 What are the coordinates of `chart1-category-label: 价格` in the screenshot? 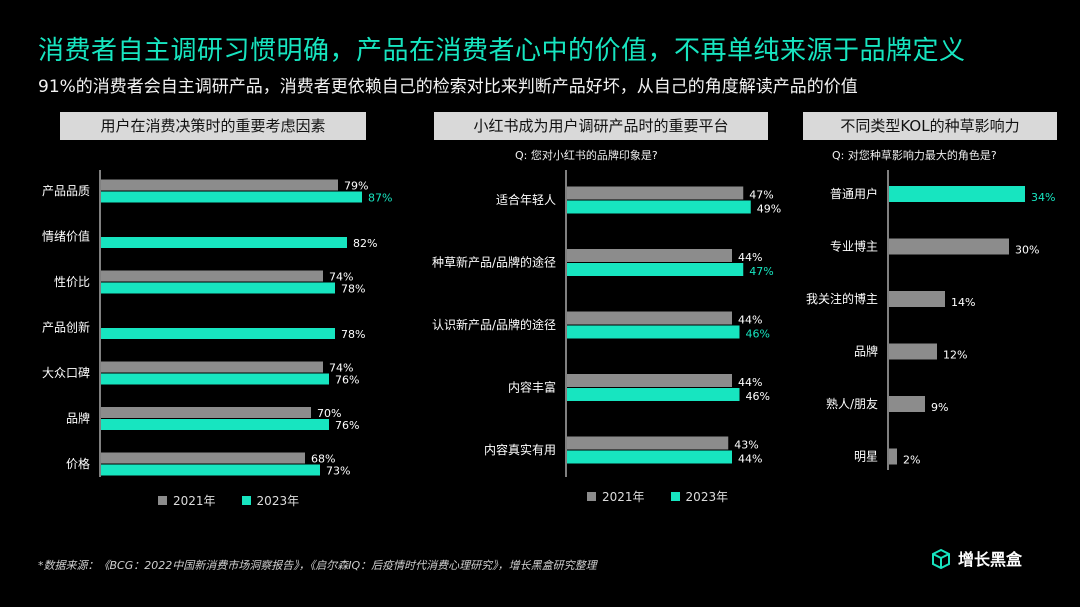 It's located at (78, 463).